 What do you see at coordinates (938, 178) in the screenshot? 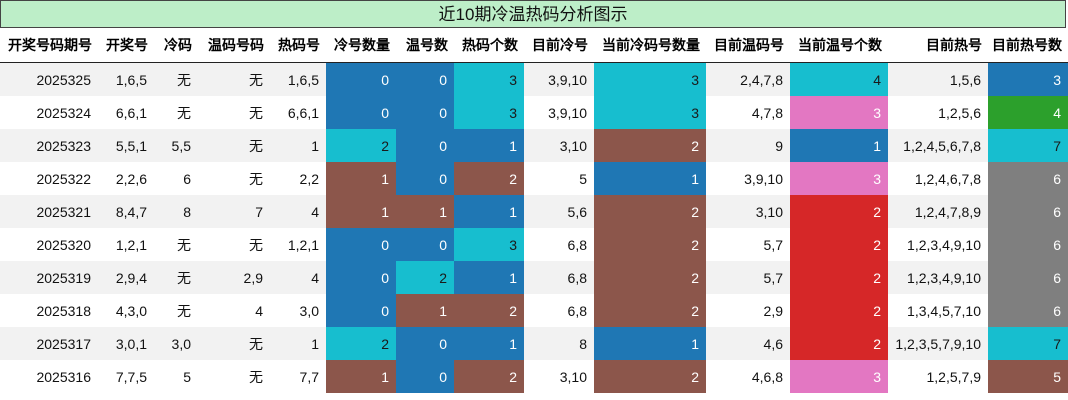
I see `table-cell: 1,2,4,6,7,8` at bounding box center [938, 178].